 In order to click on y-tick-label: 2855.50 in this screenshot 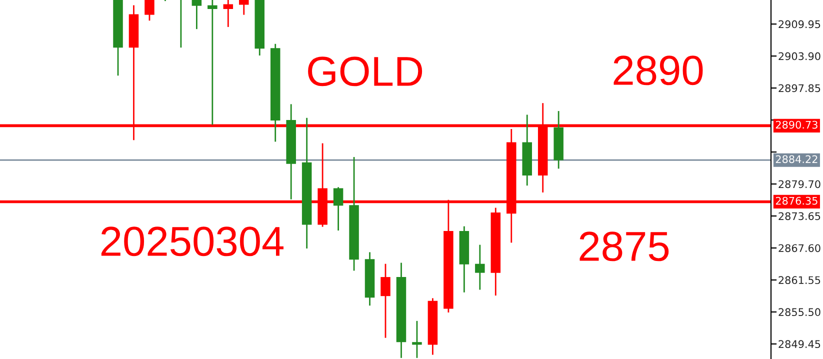, I will do `click(799, 312)`.